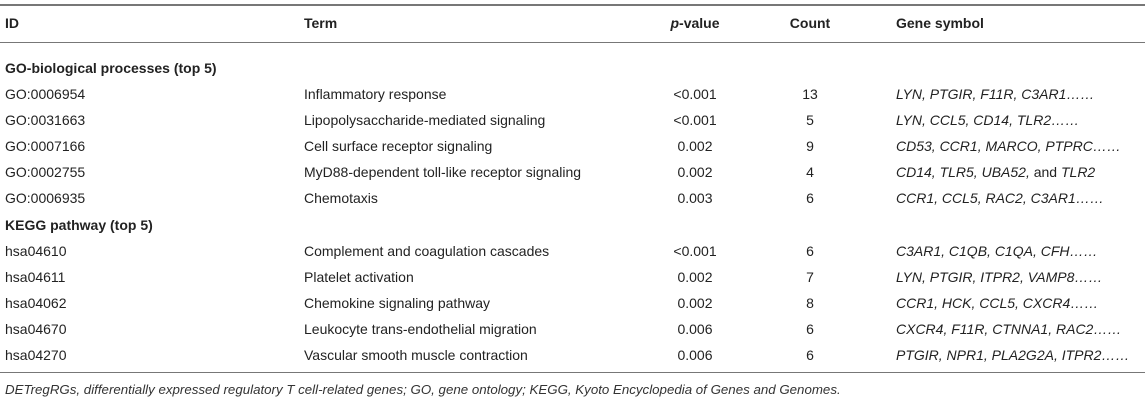  I want to click on section-title: GO-biological processes (top 5), so click(111, 68).